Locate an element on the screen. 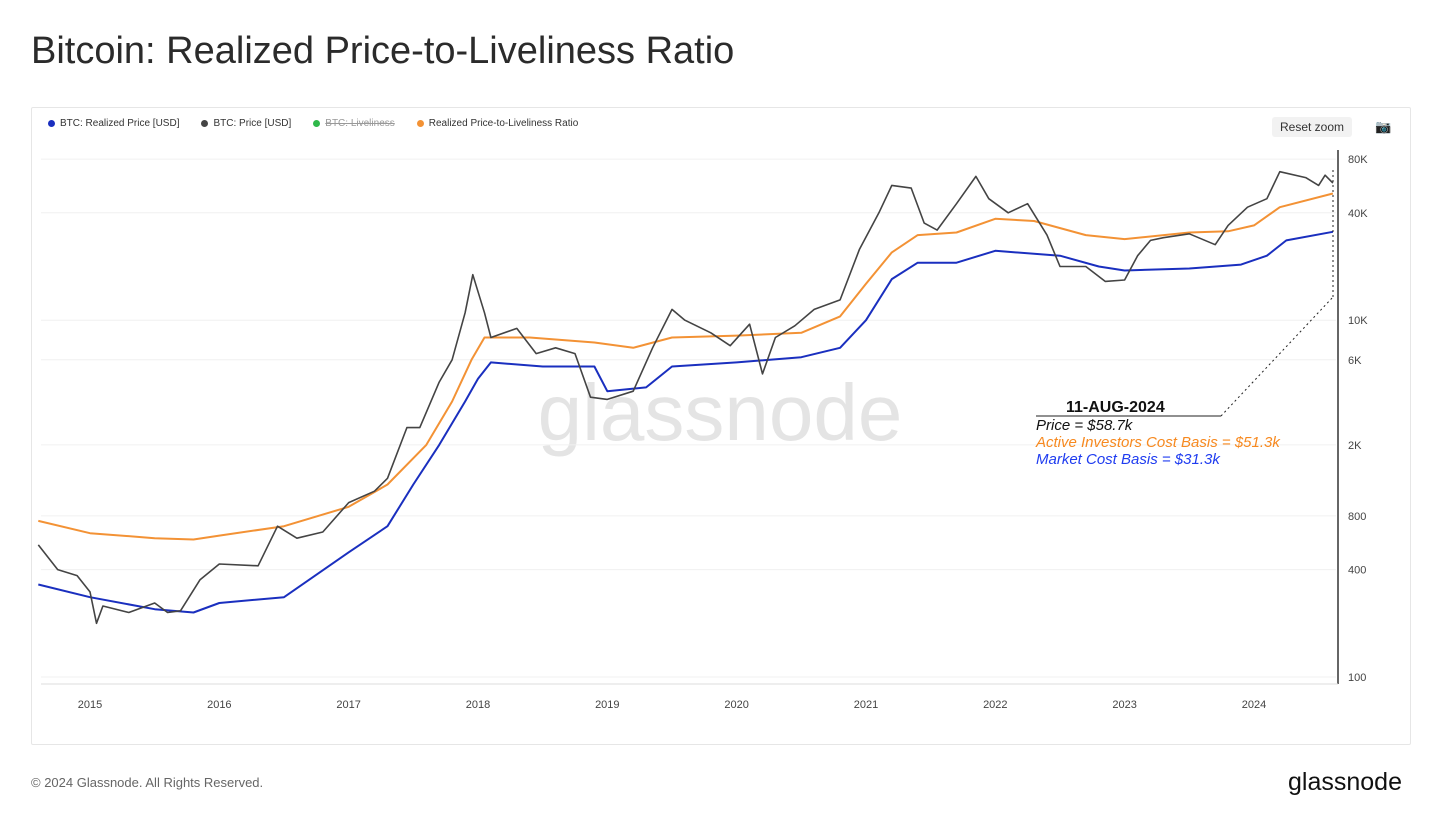  legend-item-ratio: Realized Price-to-Liveliness Ratio is located at coordinates (497, 123).